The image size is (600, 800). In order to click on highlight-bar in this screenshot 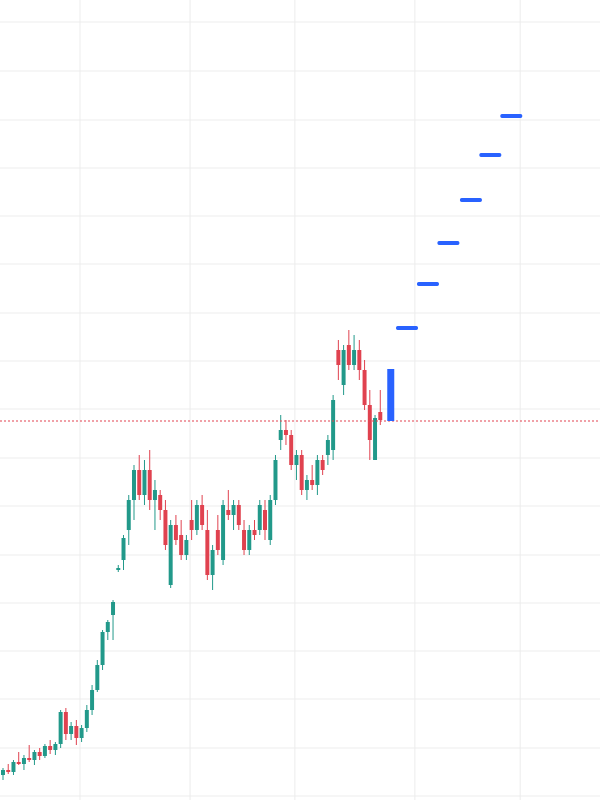, I will do `click(391, 395)`.